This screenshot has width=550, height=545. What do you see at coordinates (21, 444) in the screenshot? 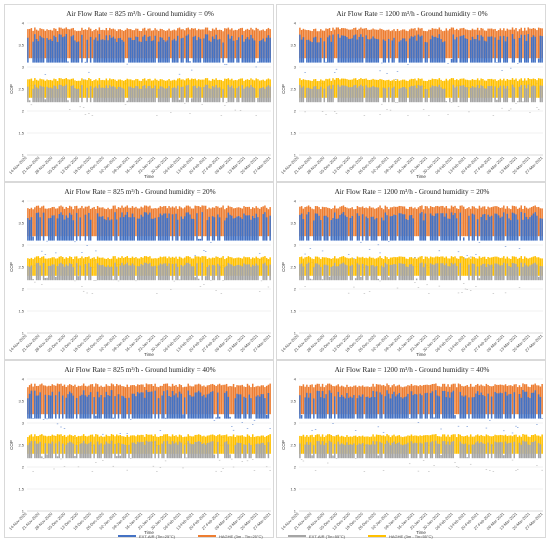
I see `y-tick-label: 2.5` at bounding box center [21, 444].